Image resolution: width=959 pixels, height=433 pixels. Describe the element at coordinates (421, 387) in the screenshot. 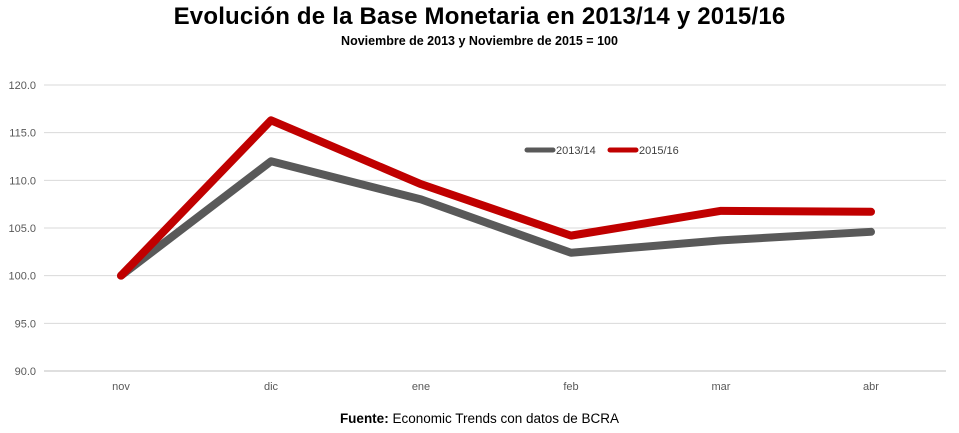

I see `x-tick-label: ene` at that location.